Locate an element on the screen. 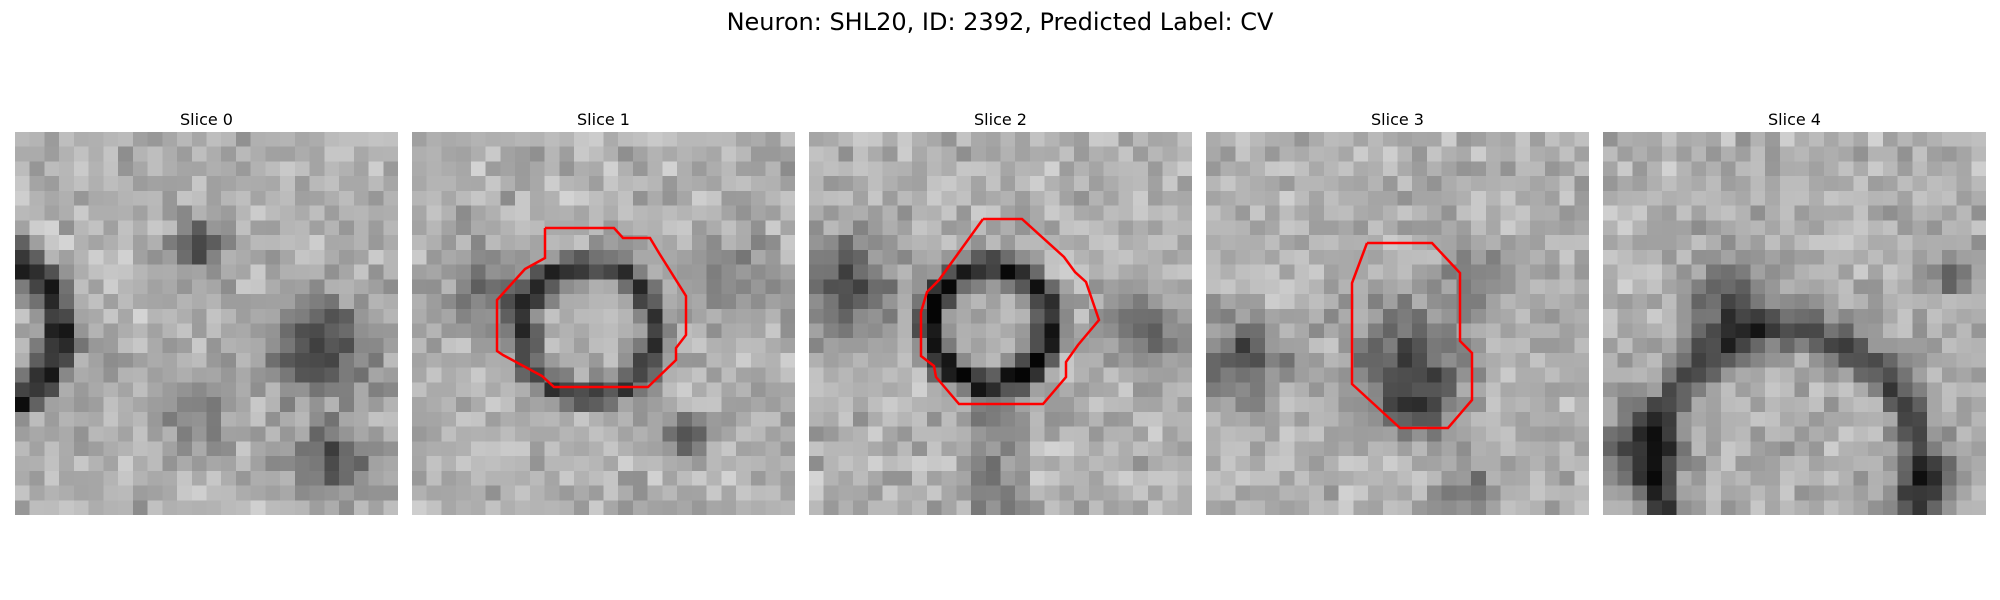  slice-title: Slice 3 is located at coordinates (1397, 119).